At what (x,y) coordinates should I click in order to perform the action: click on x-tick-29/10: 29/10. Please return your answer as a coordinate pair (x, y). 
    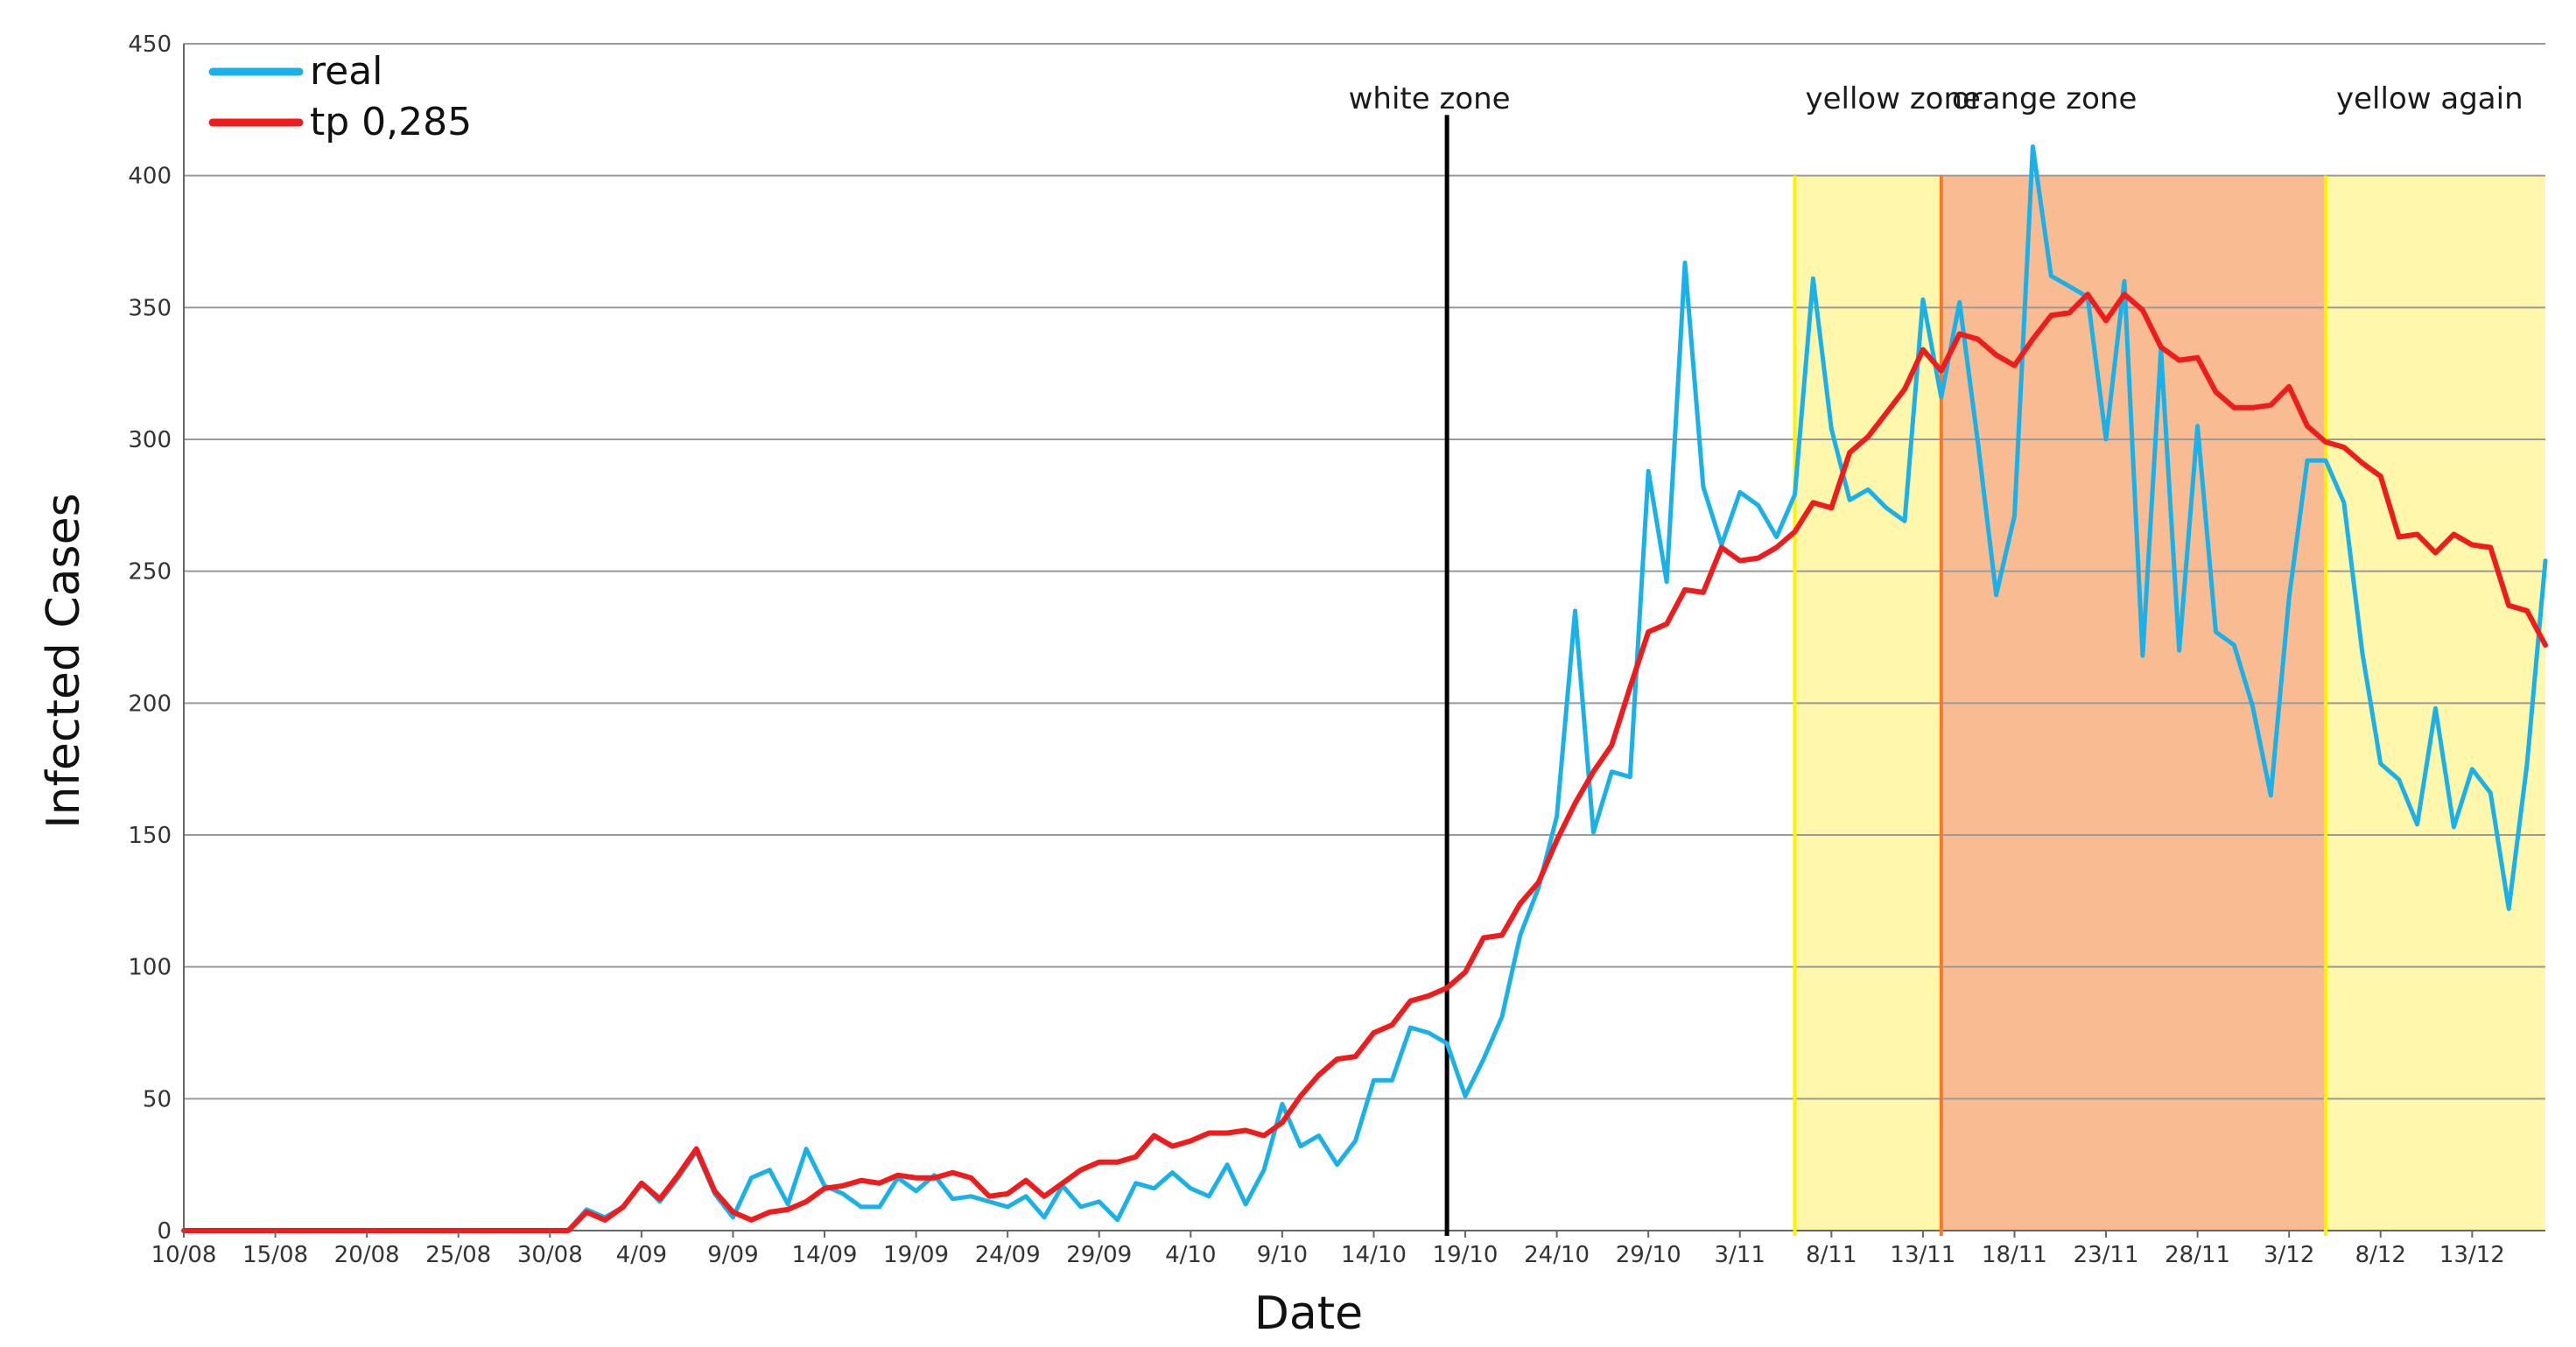
    Looking at the image, I should click on (1649, 1255).